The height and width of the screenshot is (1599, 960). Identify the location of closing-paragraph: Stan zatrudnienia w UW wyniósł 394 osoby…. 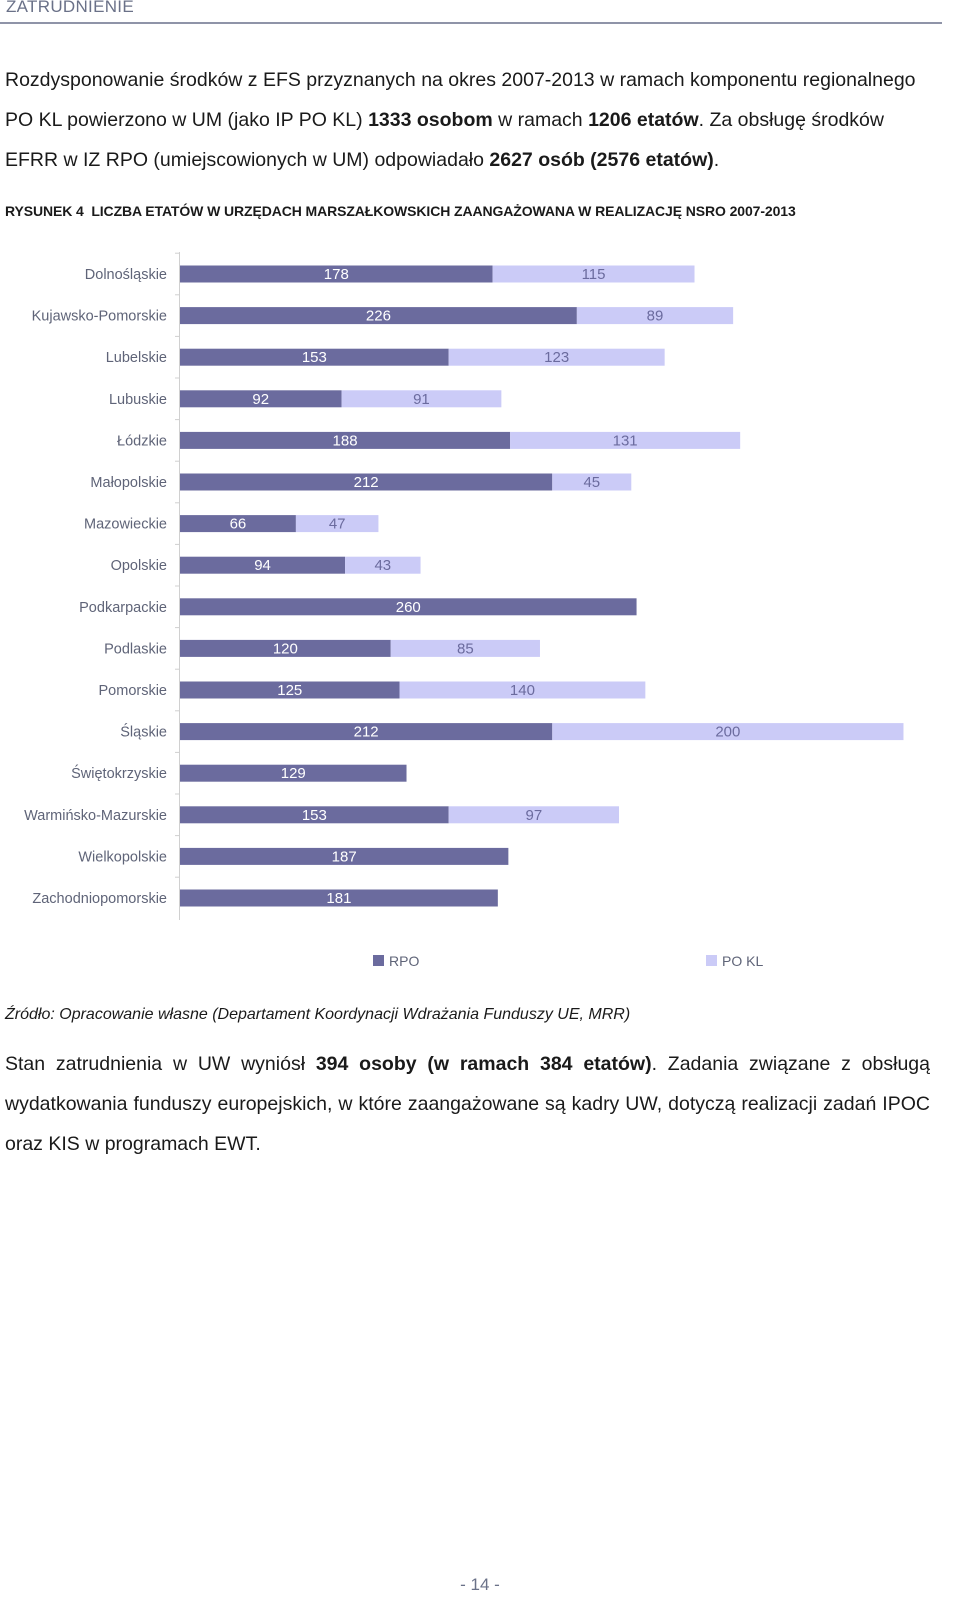
(467, 1104).